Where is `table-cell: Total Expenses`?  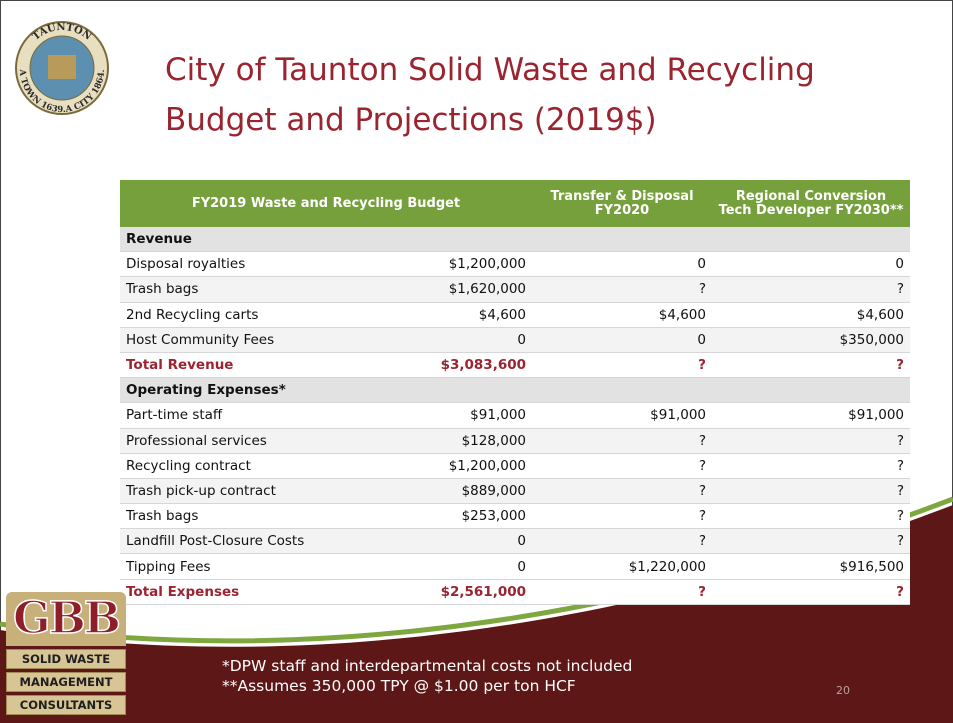 table-cell: Total Expenses is located at coordinates (251, 592).